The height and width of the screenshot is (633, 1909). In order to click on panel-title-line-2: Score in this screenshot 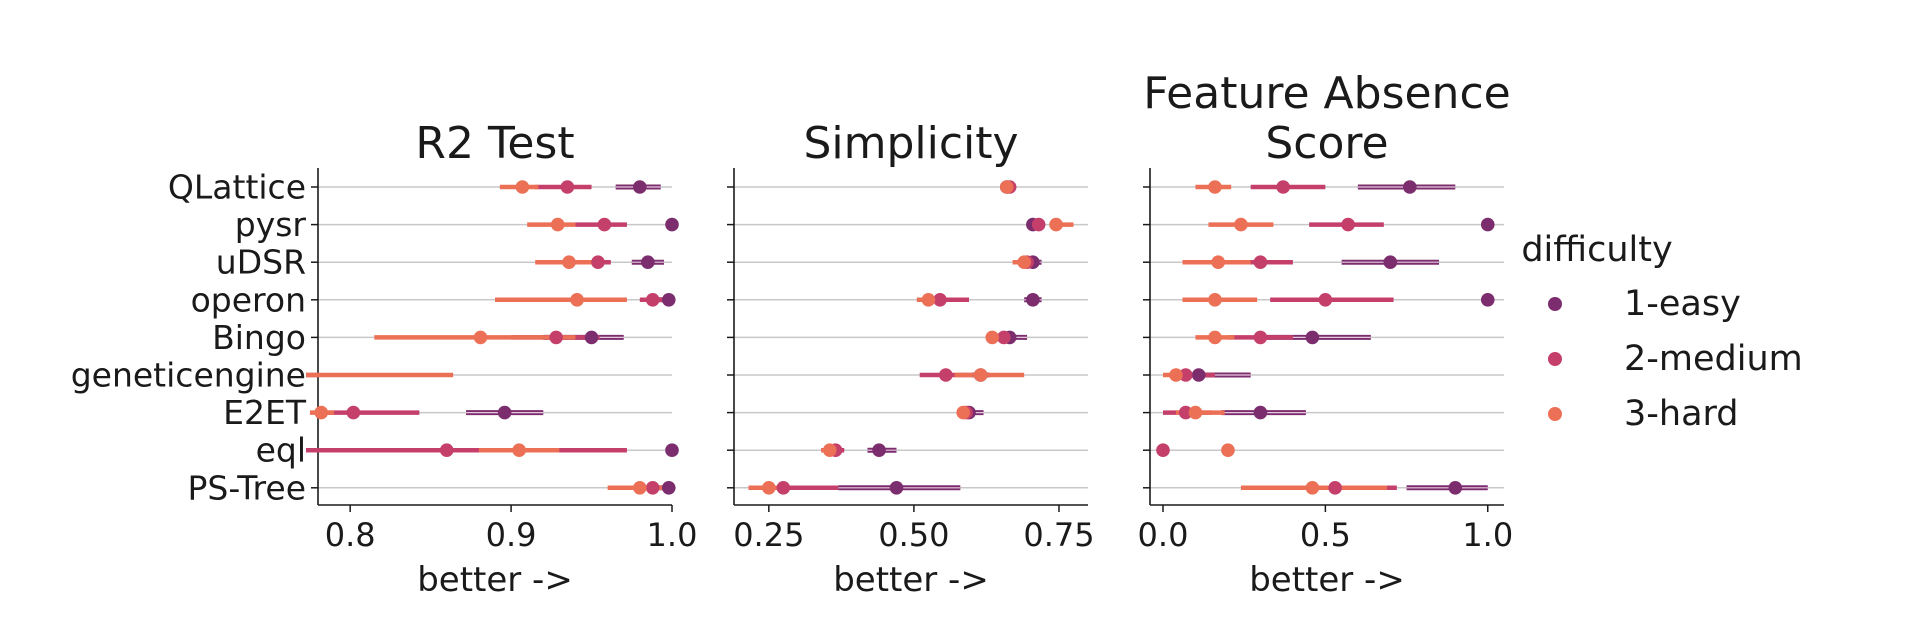, I will do `click(1326, 143)`.